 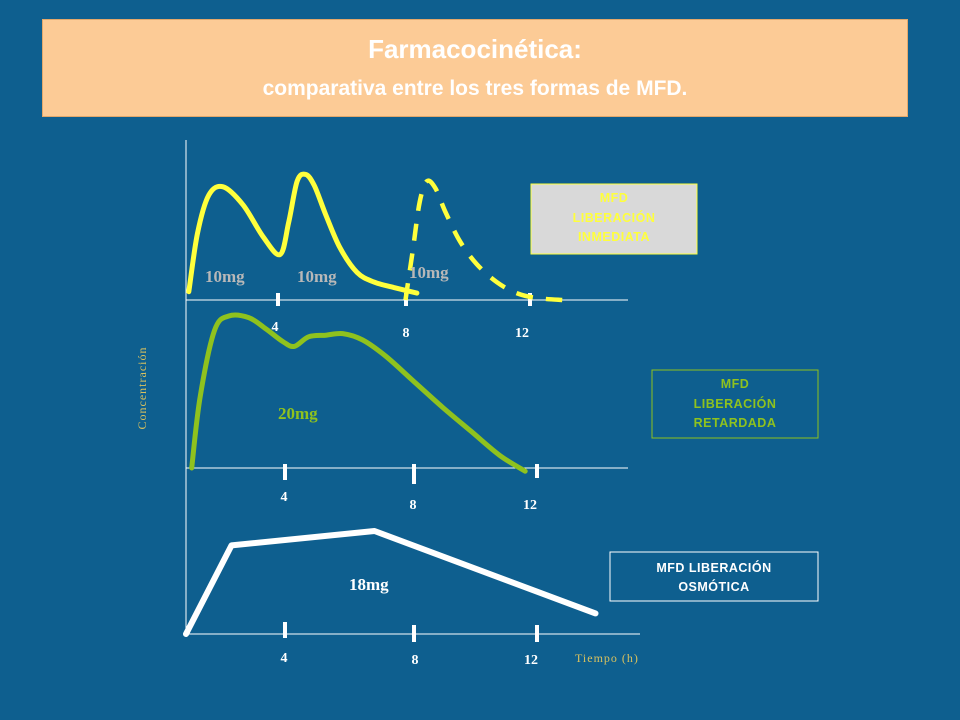 What do you see at coordinates (142, 388) in the screenshot?
I see `y-axis-title: Concentración` at bounding box center [142, 388].